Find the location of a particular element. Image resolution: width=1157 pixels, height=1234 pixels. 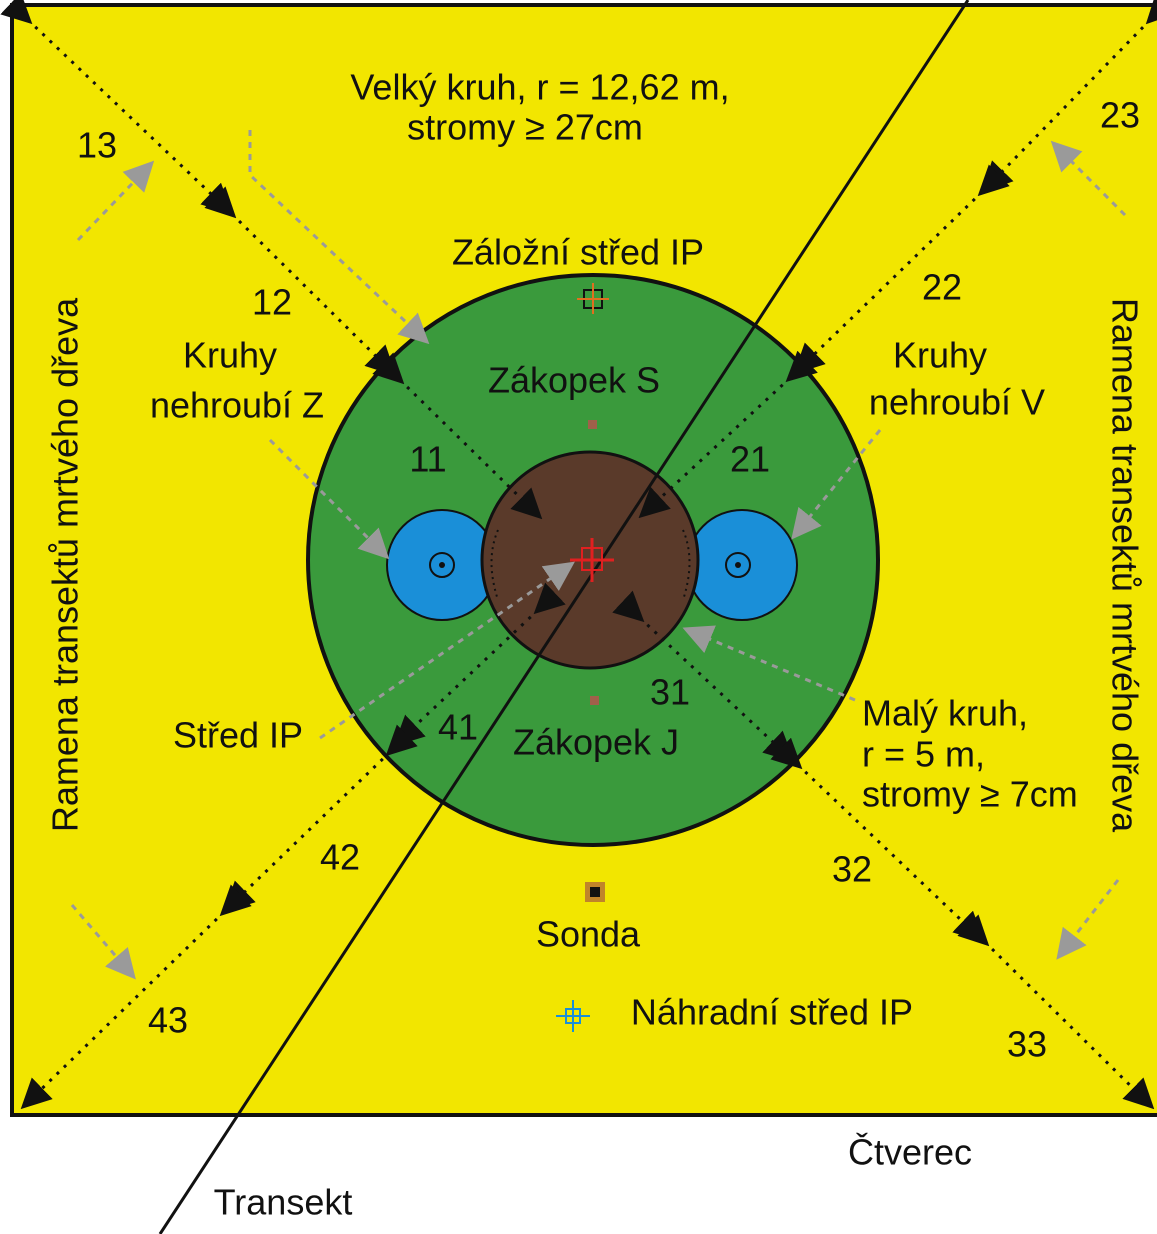

segment: 13 is located at coordinates (97, 145).